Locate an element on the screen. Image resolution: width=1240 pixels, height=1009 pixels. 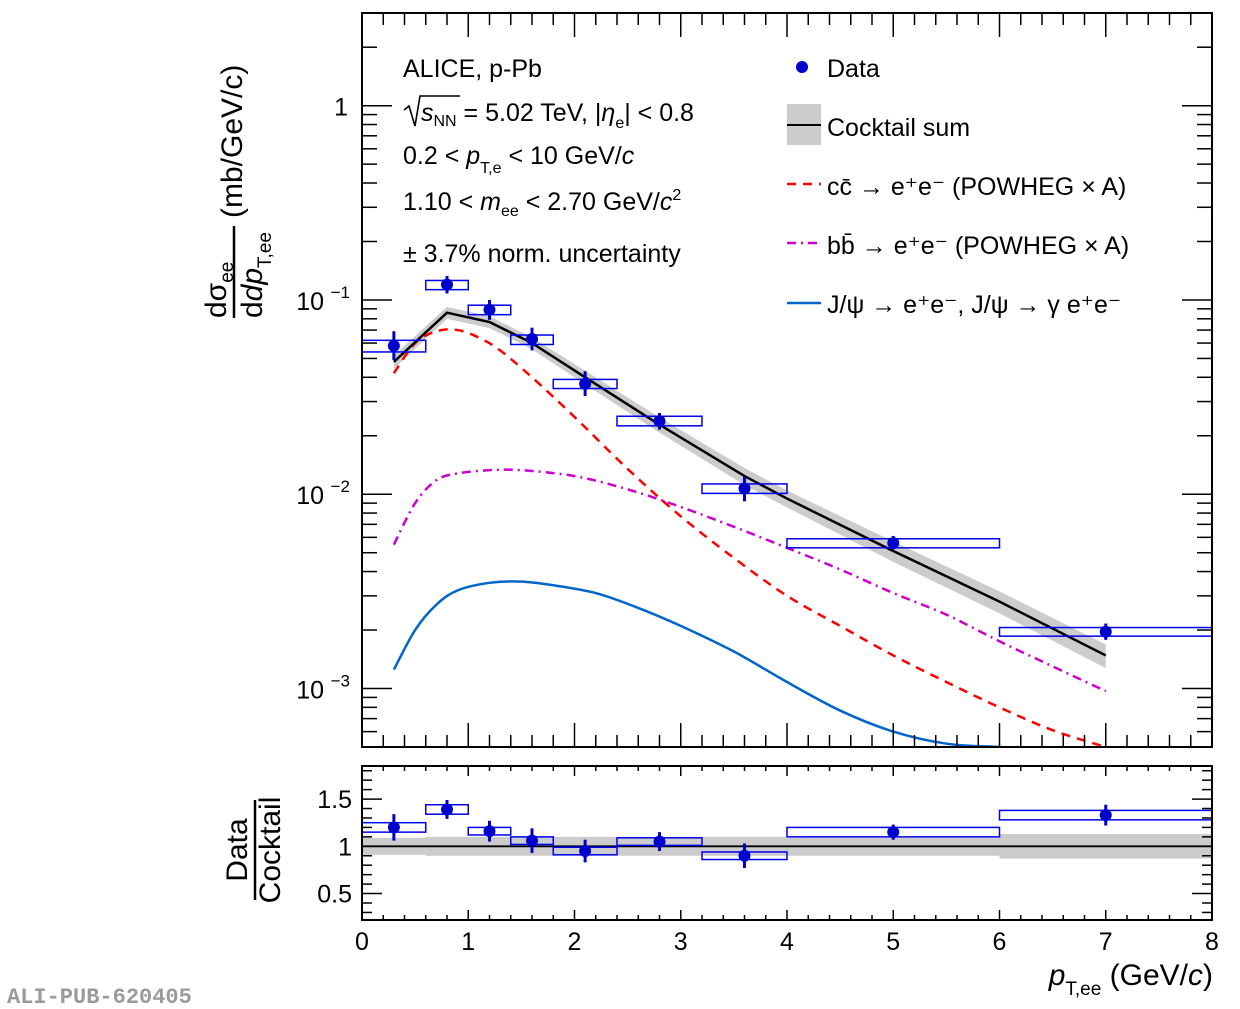
ylabel-unit: (mb/GeV/c) is located at coordinates (232, 141).